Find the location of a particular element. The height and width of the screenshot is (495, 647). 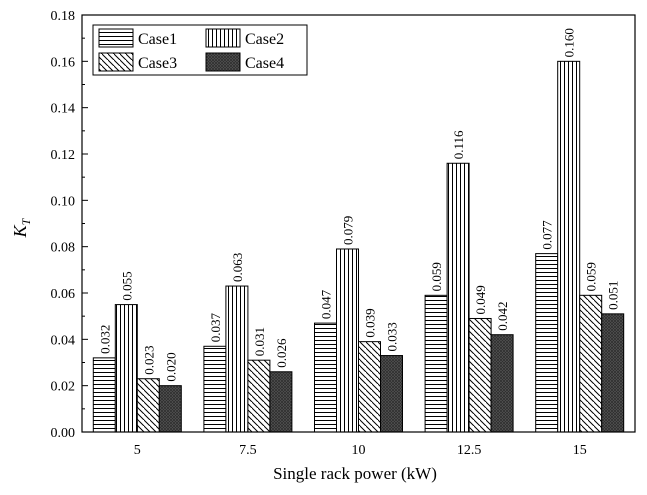

x-tick-label: 12.5 is located at coordinates (469, 450).